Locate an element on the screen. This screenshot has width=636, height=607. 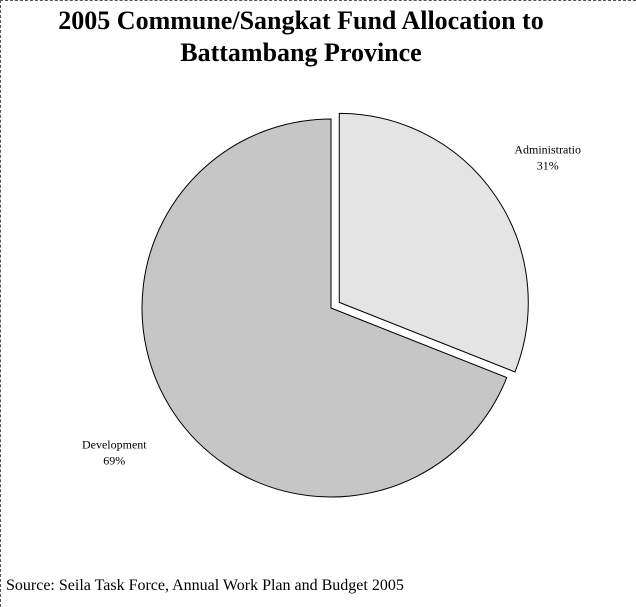
slice-value-label: 69% is located at coordinates (114, 460).